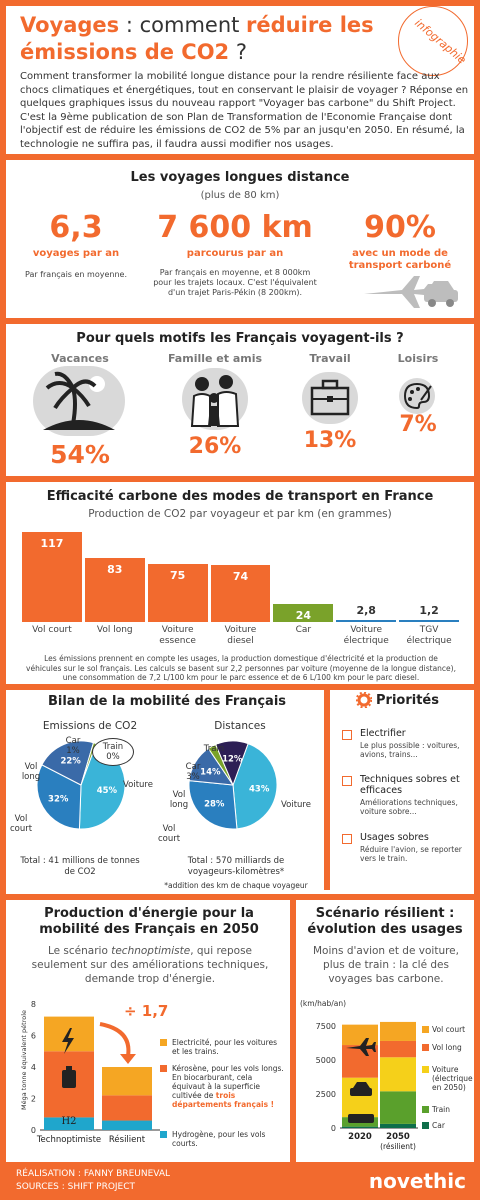 The width and height of the screenshot is (480, 1200). What do you see at coordinates (296, 805) in the screenshot?
I see `pie2-voiture-label: Voiture` at bounding box center [296, 805].